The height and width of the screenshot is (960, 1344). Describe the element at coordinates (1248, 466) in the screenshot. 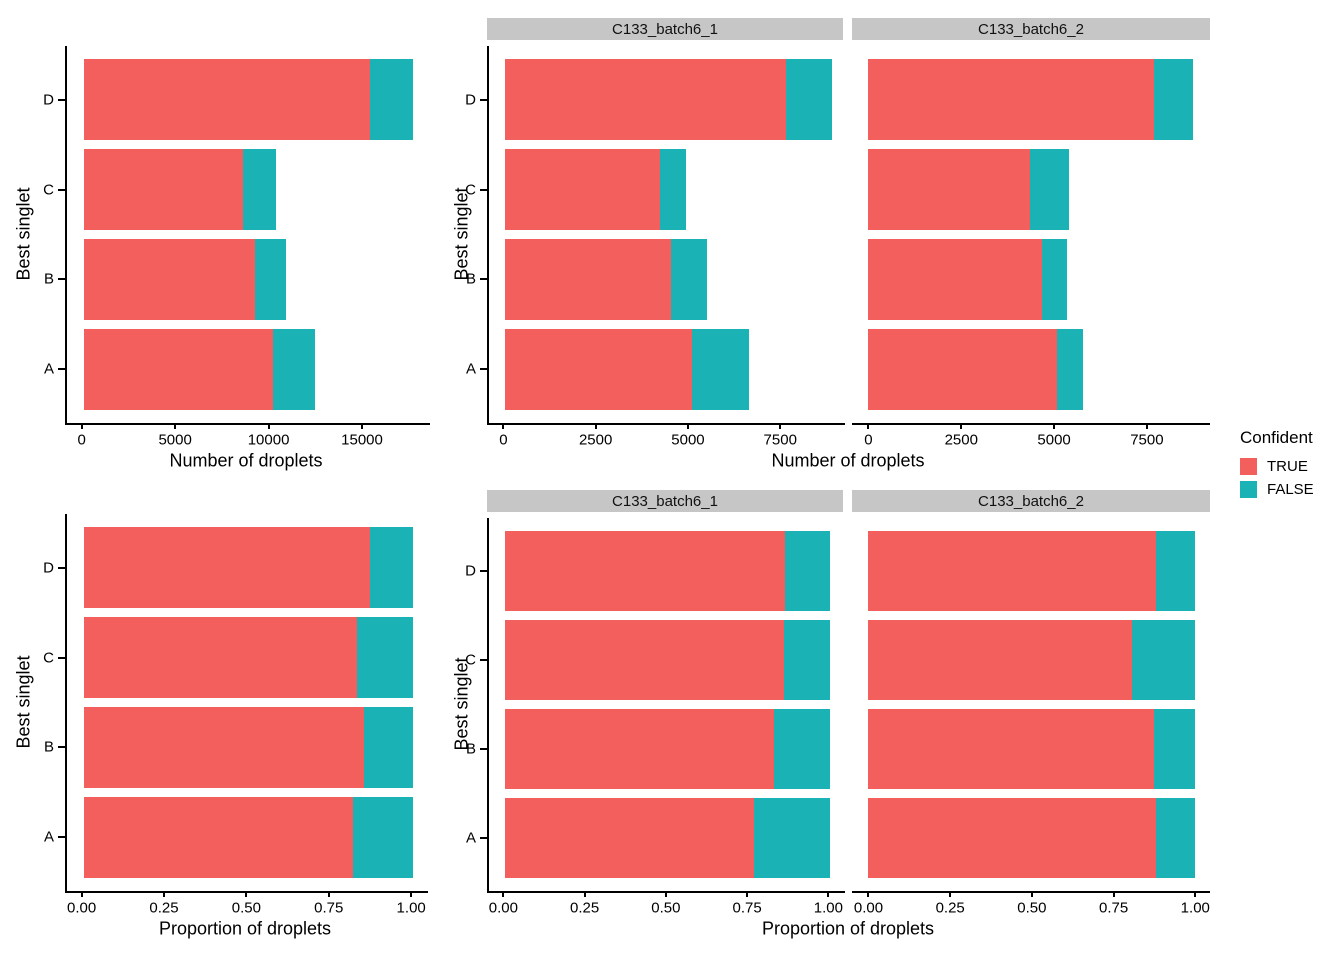

I see `legend-swatch-true` at that location.